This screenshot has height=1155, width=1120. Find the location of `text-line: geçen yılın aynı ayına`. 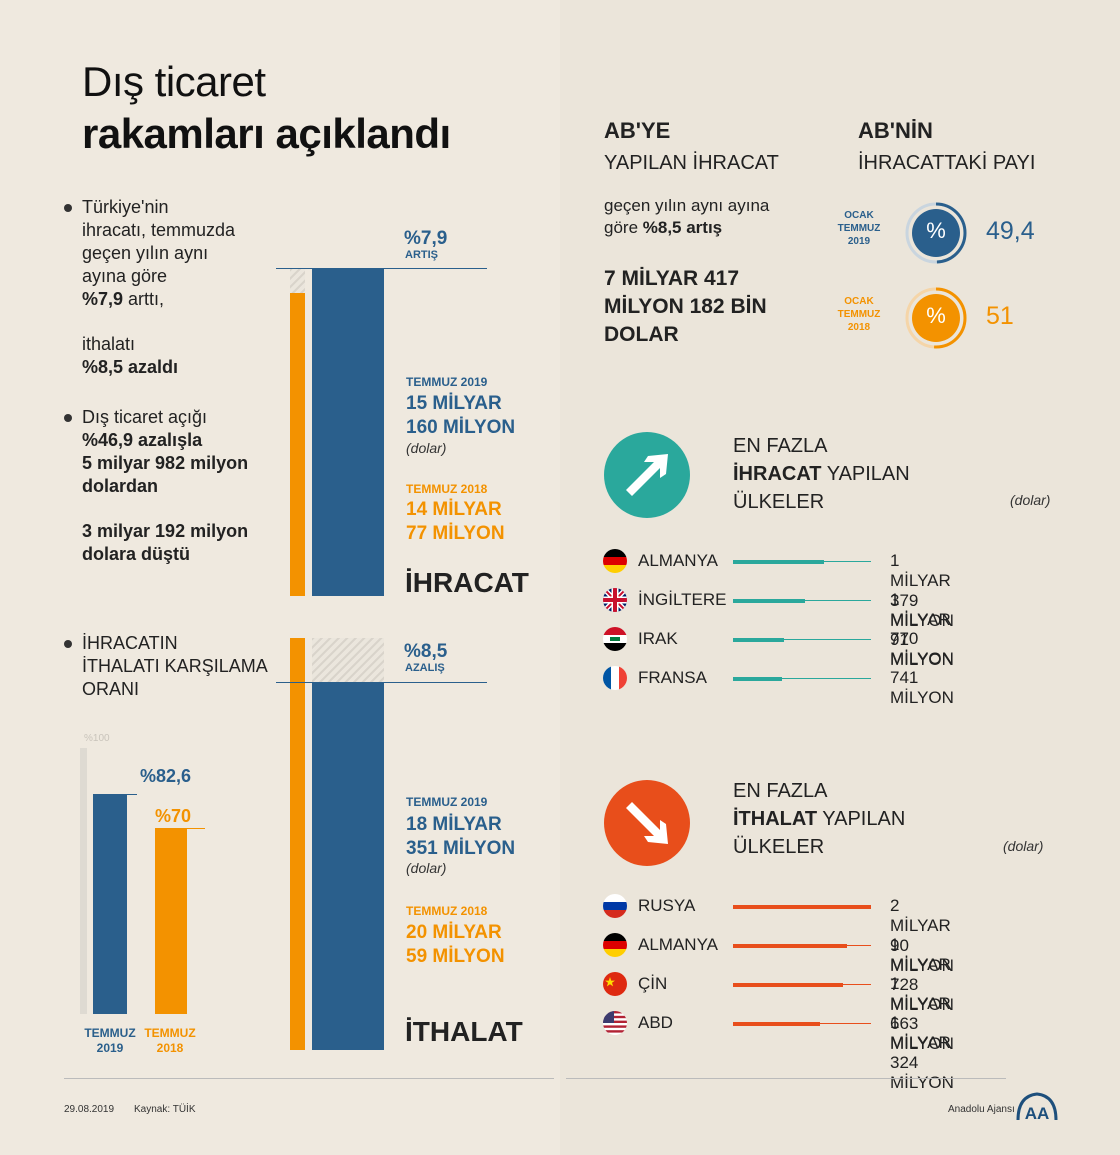

text-line: geçen yılın aynı ayına is located at coordinates (687, 205).